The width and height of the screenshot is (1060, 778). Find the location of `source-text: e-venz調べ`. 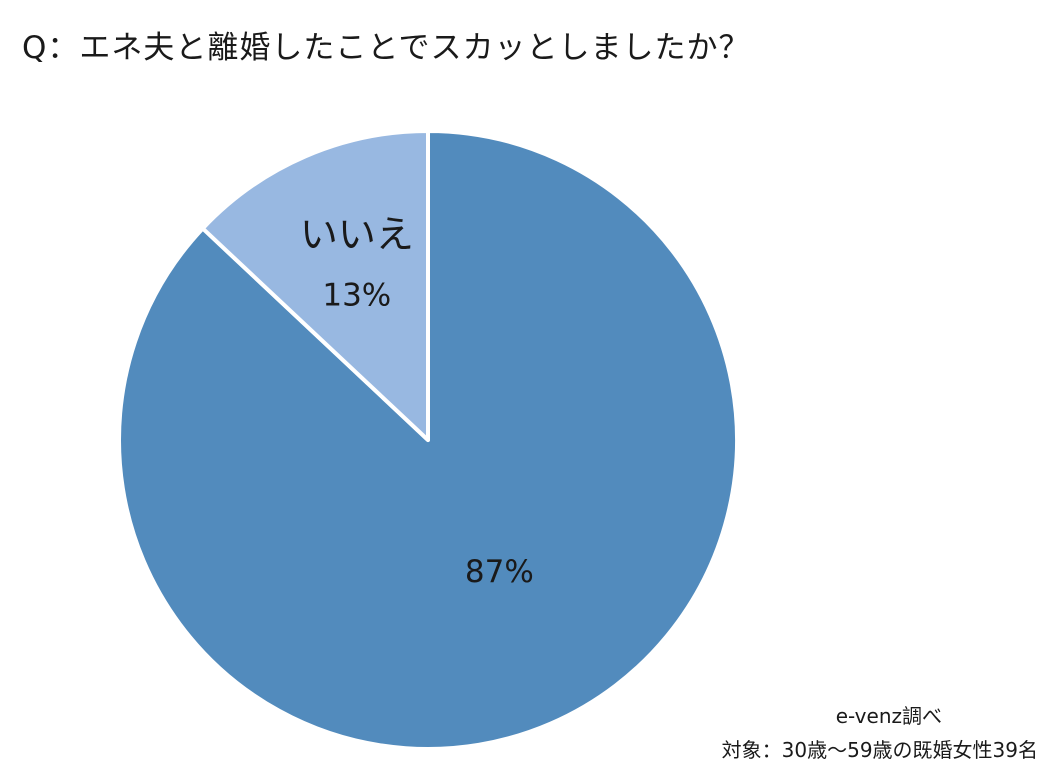

source-text: e-venz調べ is located at coordinates (888, 716).